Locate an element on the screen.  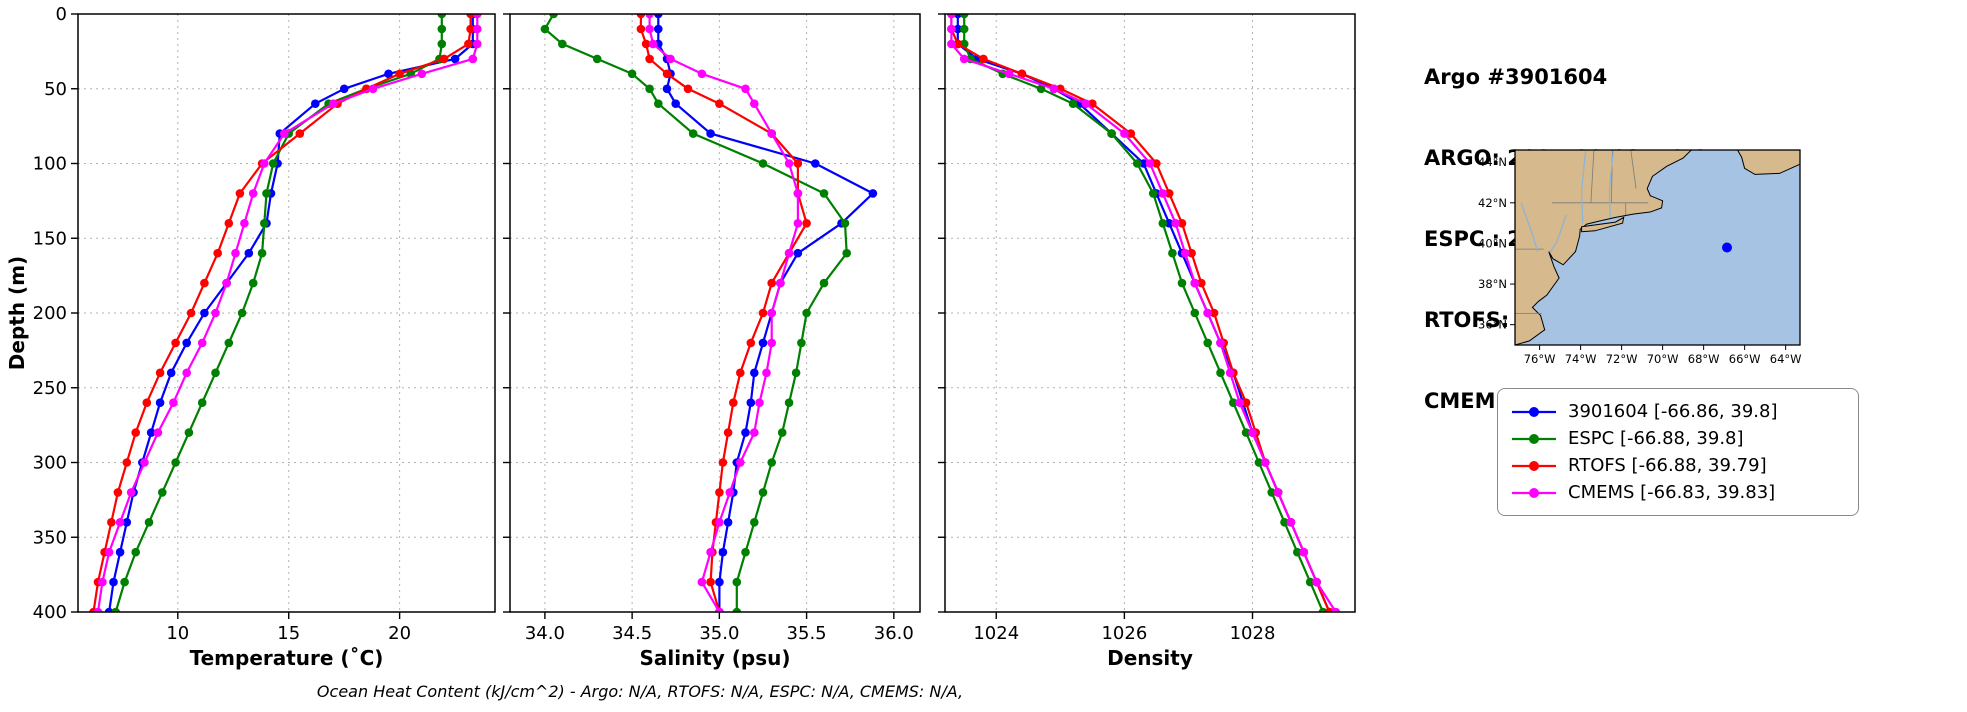
legend-marker-argo is located at coordinates (1534, 411).